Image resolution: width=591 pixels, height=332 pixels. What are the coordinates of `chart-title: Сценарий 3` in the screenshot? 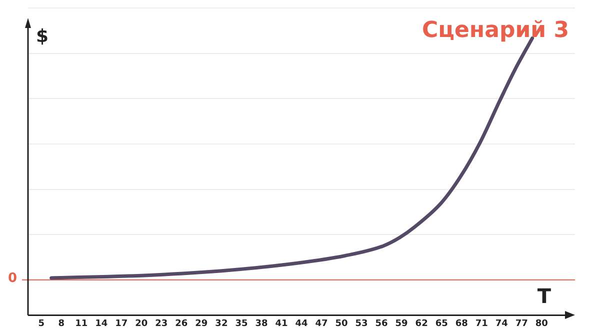 It's located at (495, 30).